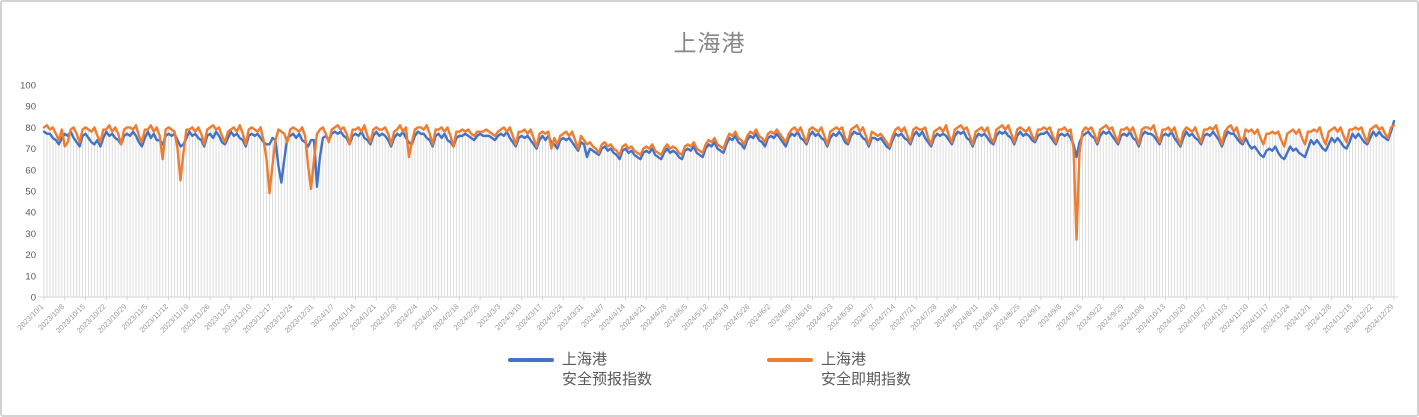 The image size is (1419, 417). Describe the element at coordinates (866, 370) in the screenshot. I see `legend-label-spot: 上海港 安全即期指数` at that location.